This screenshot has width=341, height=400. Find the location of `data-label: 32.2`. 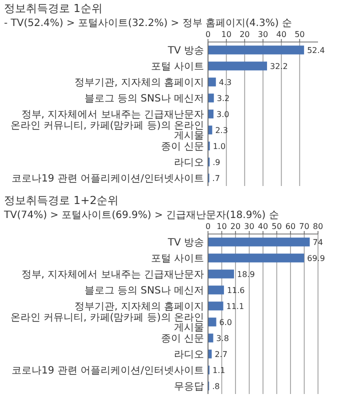

data-label: 32.2 is located at coordinates (279, 66).